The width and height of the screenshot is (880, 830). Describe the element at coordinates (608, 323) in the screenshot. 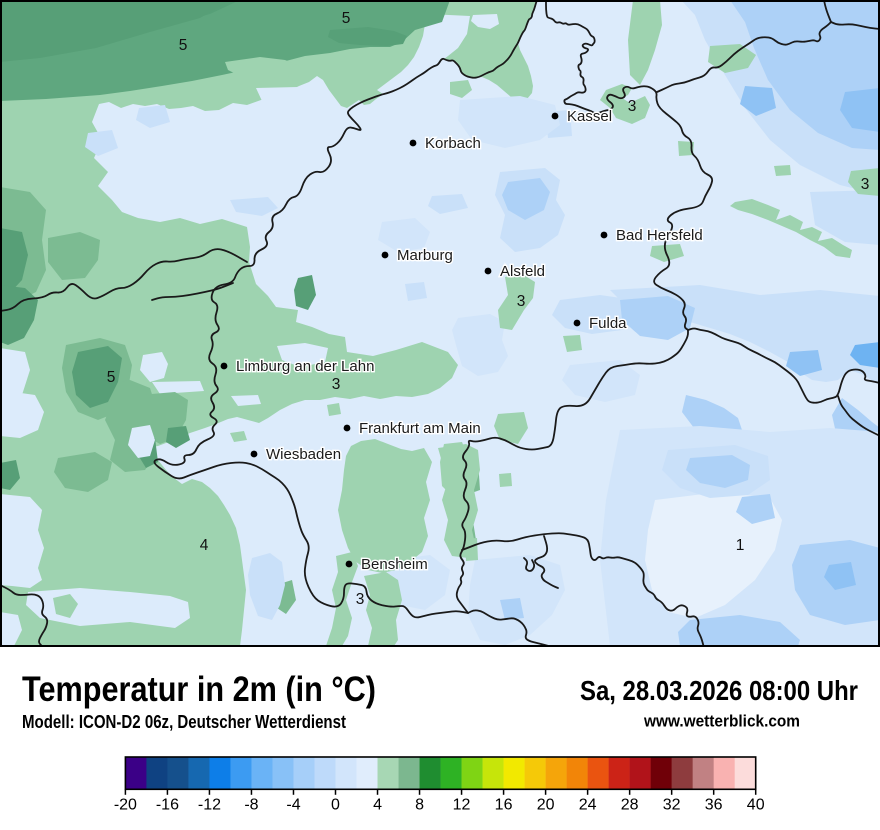

I see `svg-text: Fulda` at that location.